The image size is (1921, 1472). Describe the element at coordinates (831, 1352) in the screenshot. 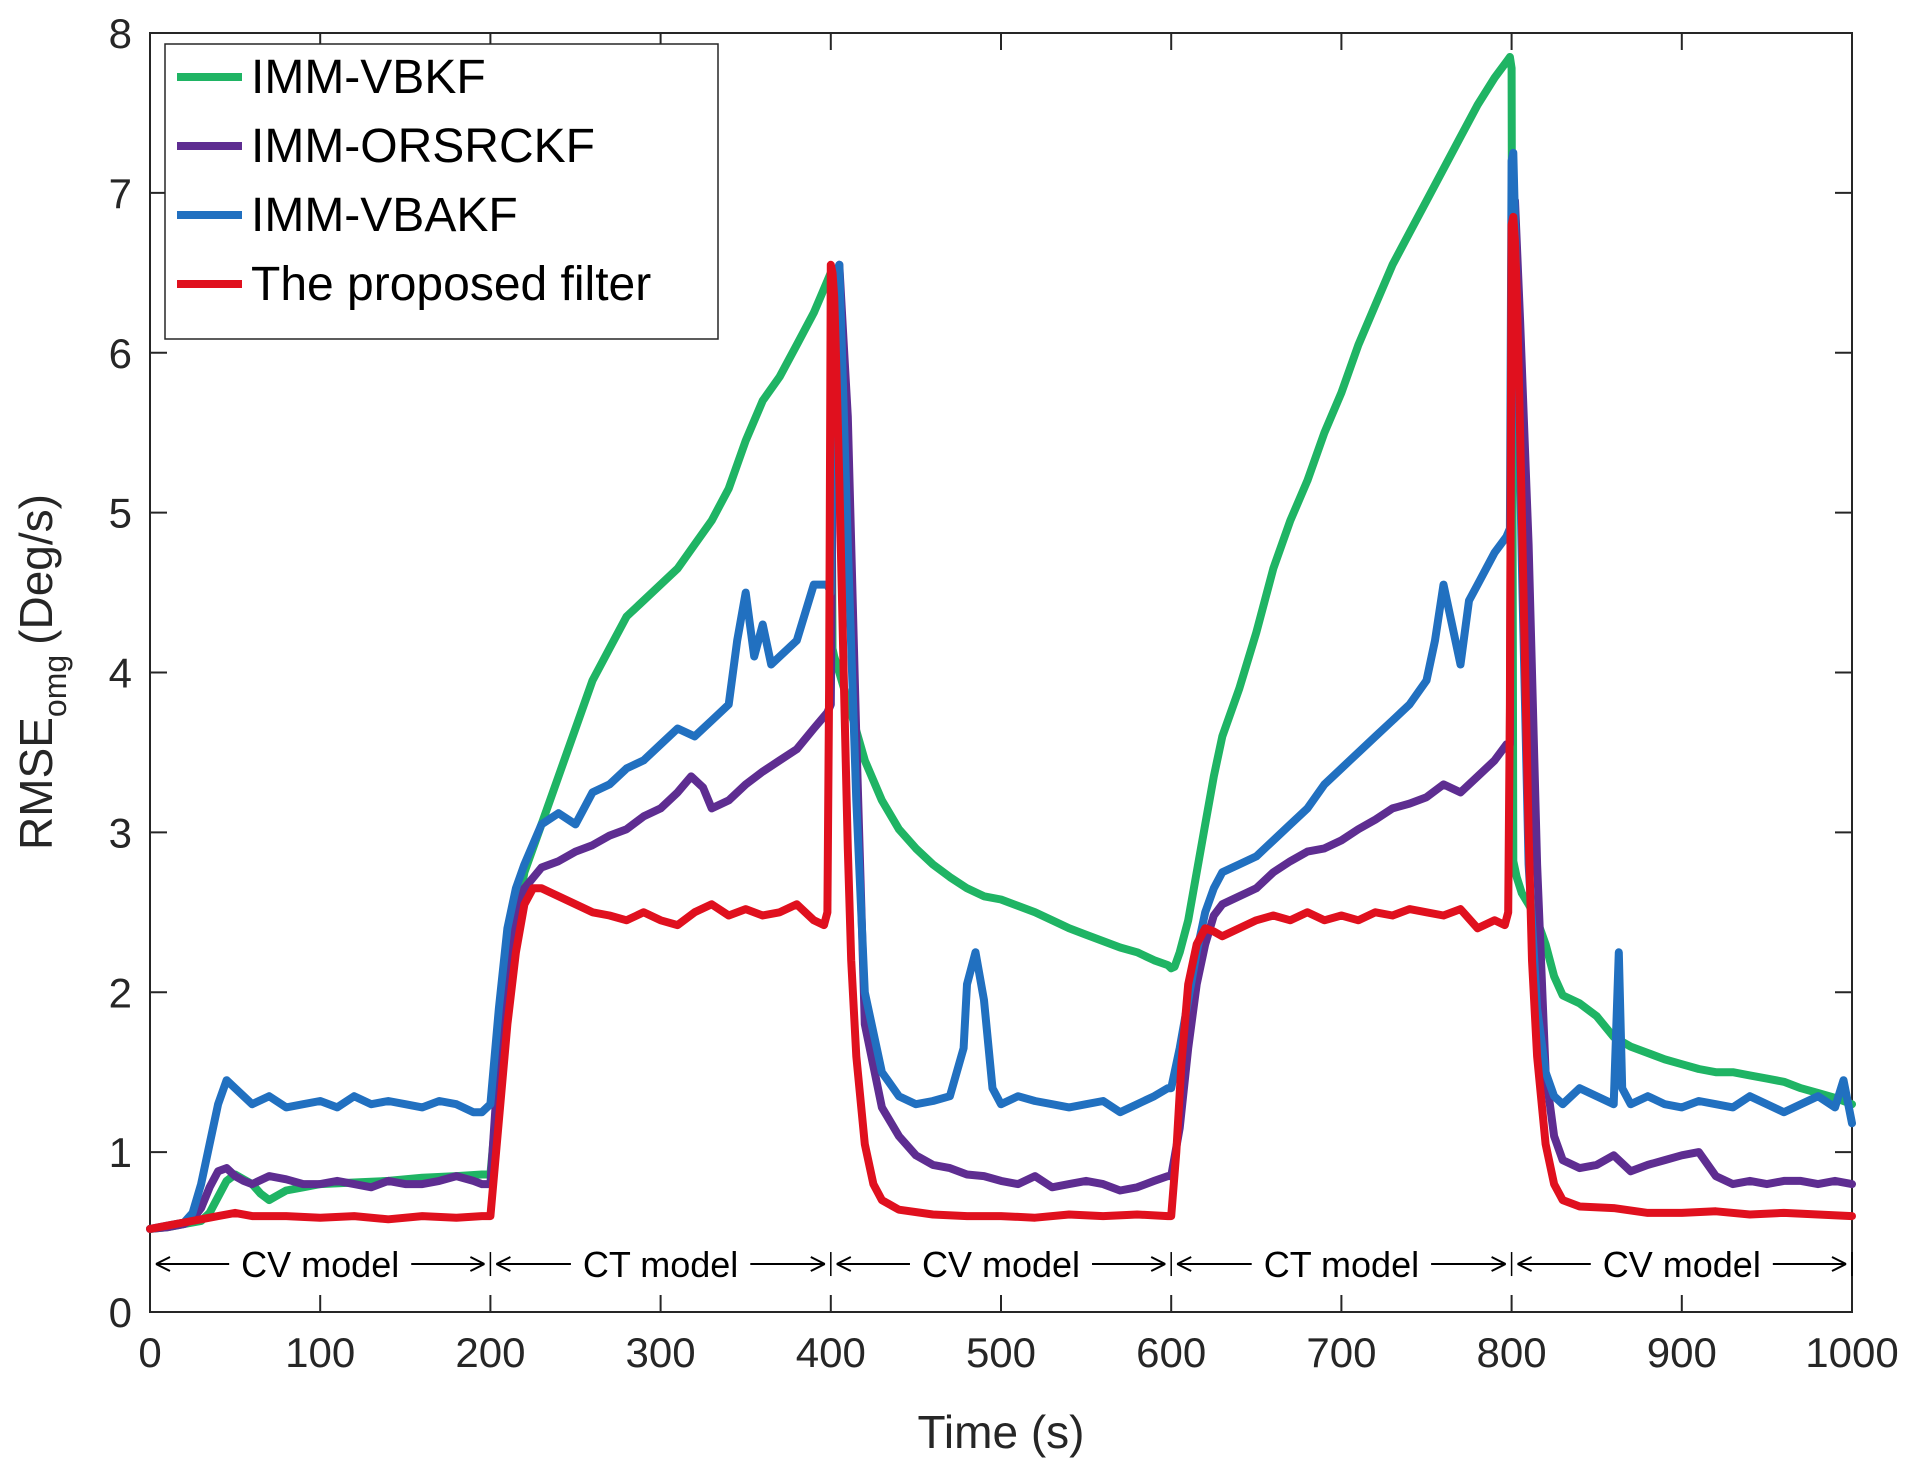

I see `x-tick-label: 400` at that location.